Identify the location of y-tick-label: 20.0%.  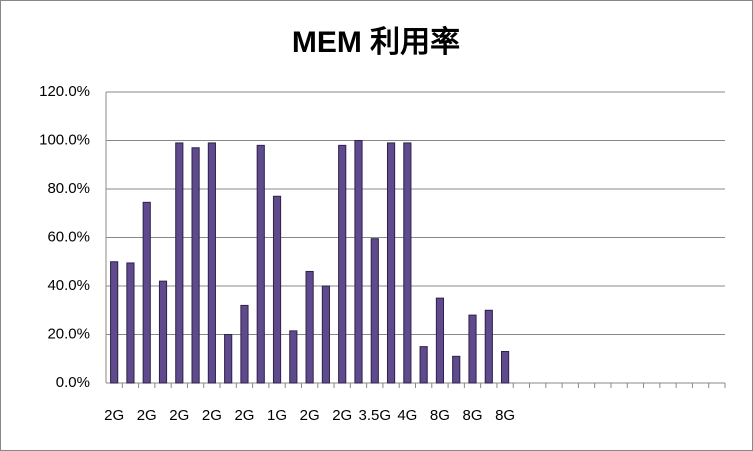
(68, 333).